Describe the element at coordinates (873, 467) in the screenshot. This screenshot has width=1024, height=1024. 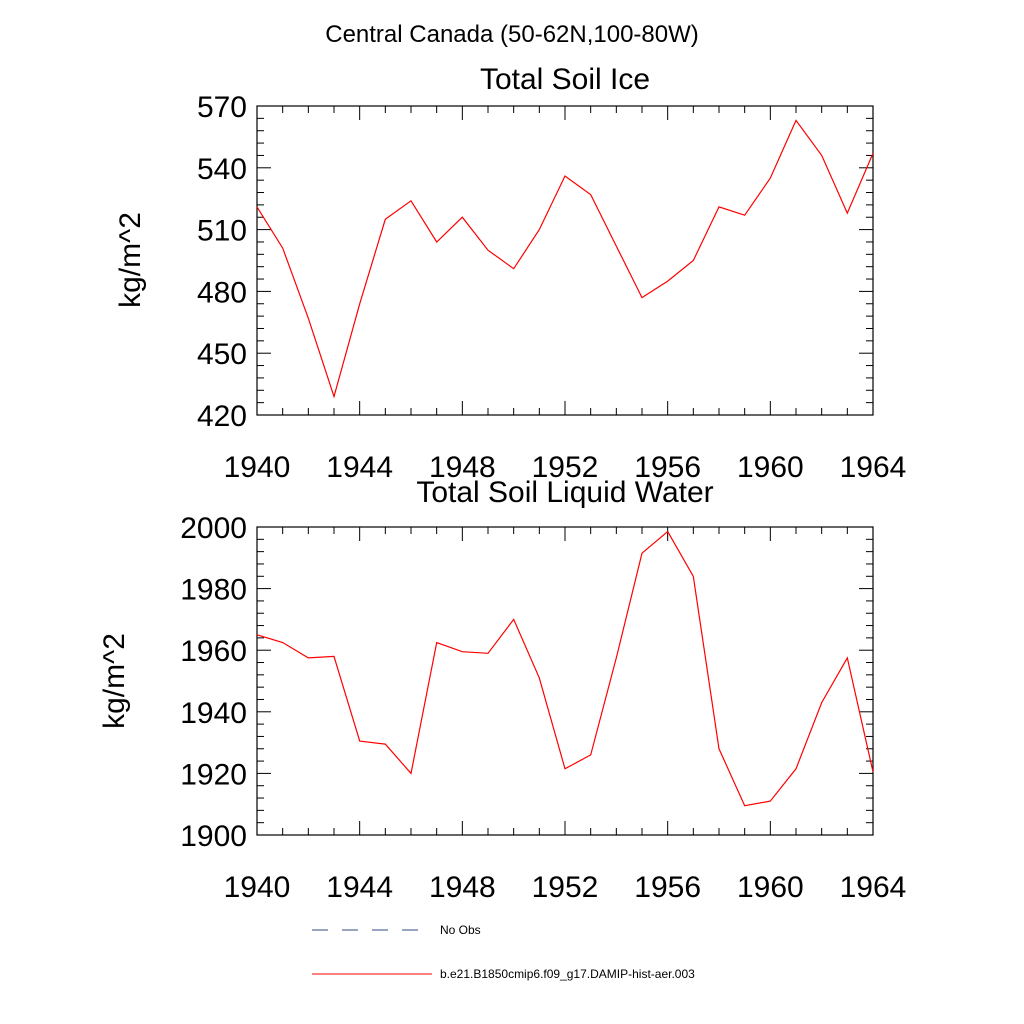
I see `soil-ice-x-tick-label: 1964` at that location.